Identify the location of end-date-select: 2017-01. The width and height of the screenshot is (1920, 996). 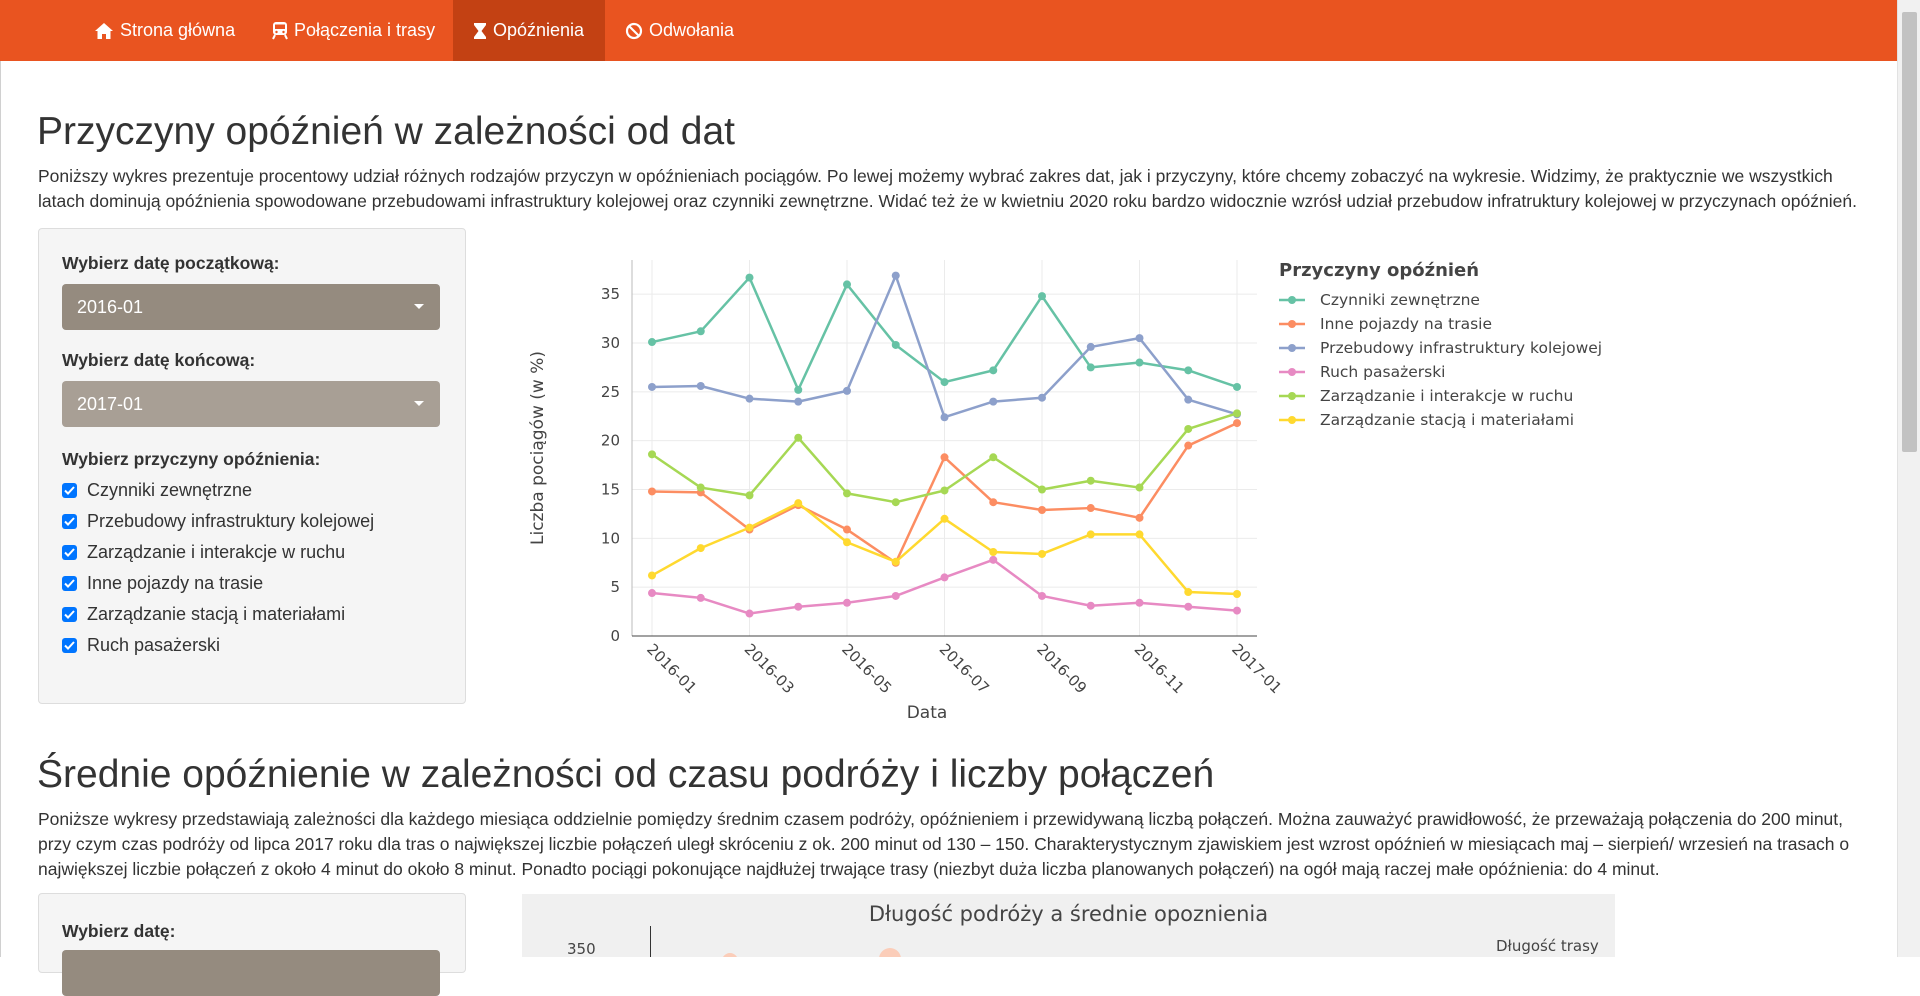
(251, 404).